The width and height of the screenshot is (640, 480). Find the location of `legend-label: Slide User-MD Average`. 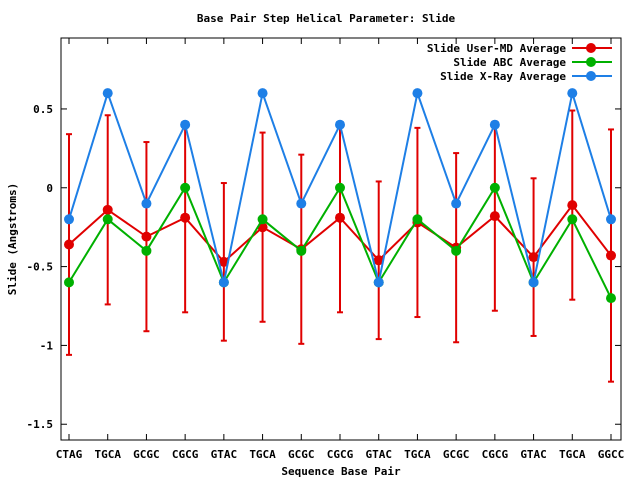

legend-label: Slide User-MD Average is located at coordinates (496, 48).